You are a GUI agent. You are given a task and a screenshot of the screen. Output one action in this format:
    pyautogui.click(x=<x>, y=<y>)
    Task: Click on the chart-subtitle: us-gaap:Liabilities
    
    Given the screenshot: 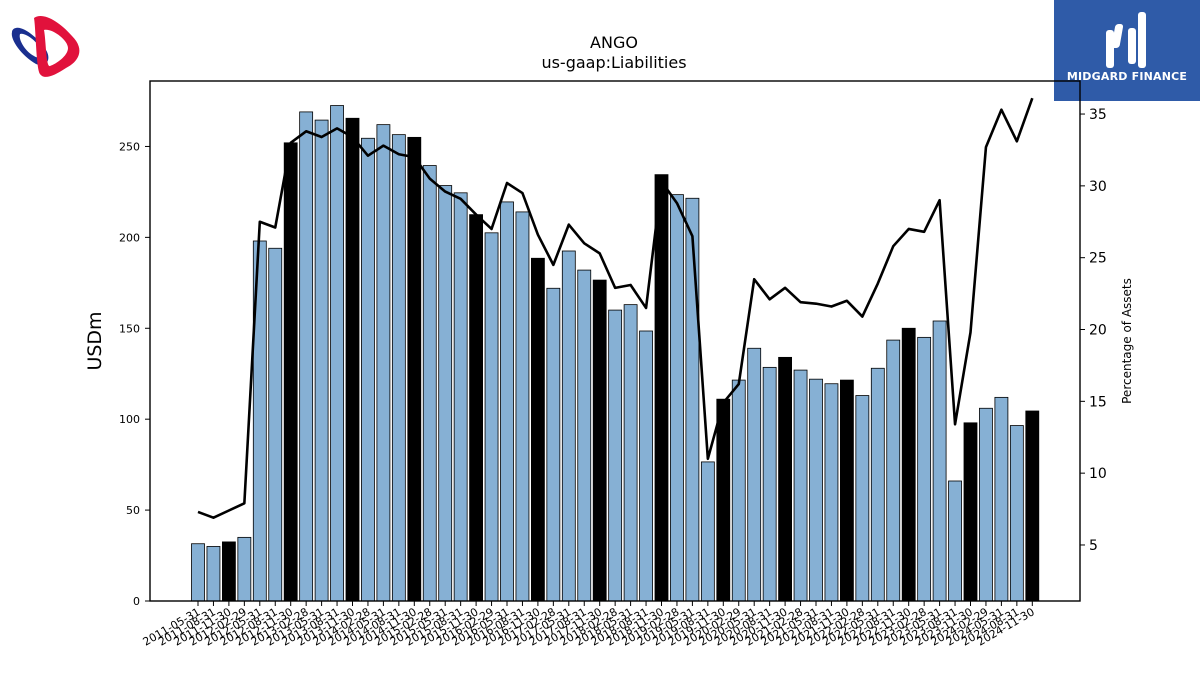 What is the action you would take?
    pyautogui.click(x=613, y=62)
    